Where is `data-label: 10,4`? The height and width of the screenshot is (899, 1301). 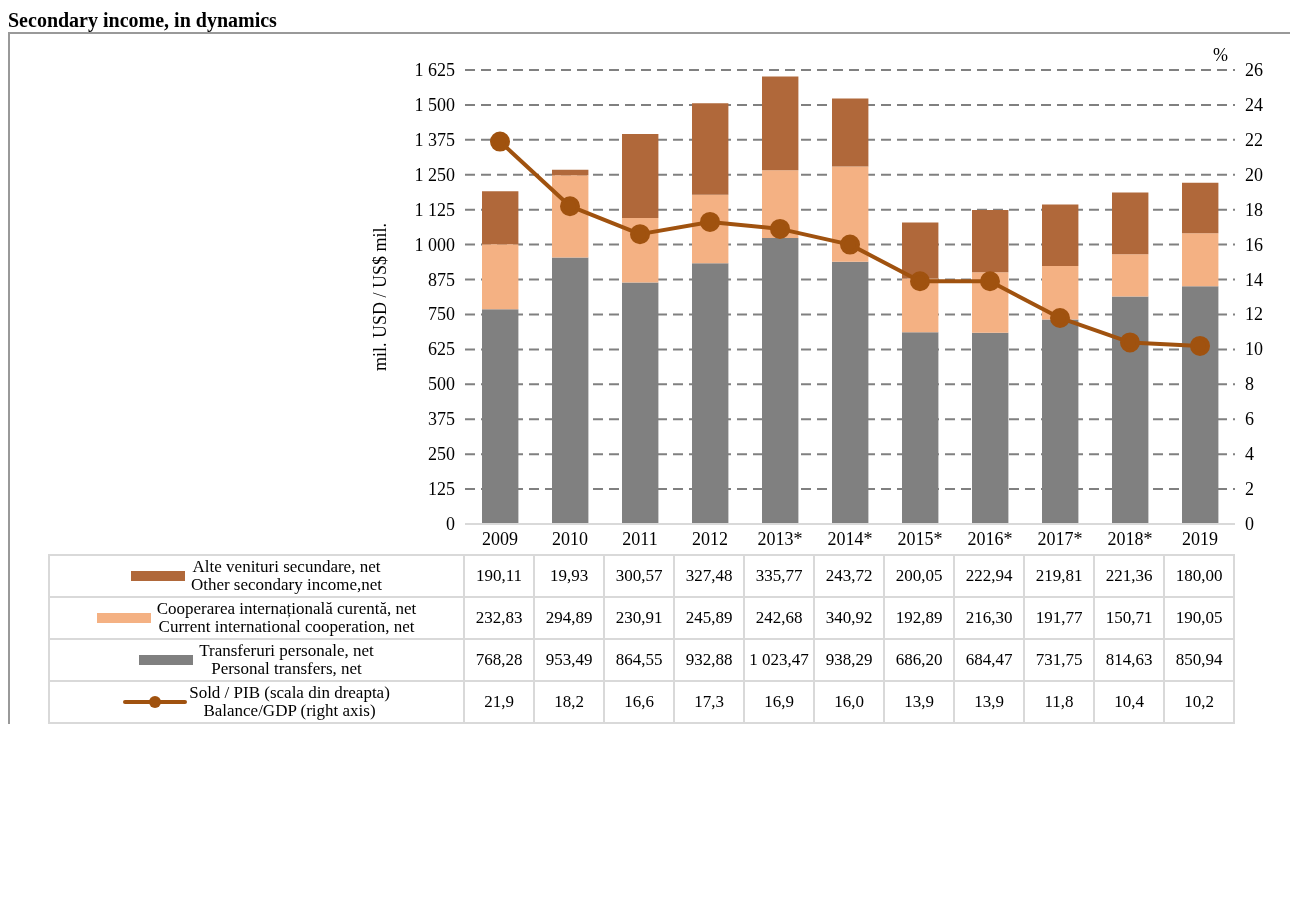
data-label: 10,4 is located at coordinates (1129, 702).